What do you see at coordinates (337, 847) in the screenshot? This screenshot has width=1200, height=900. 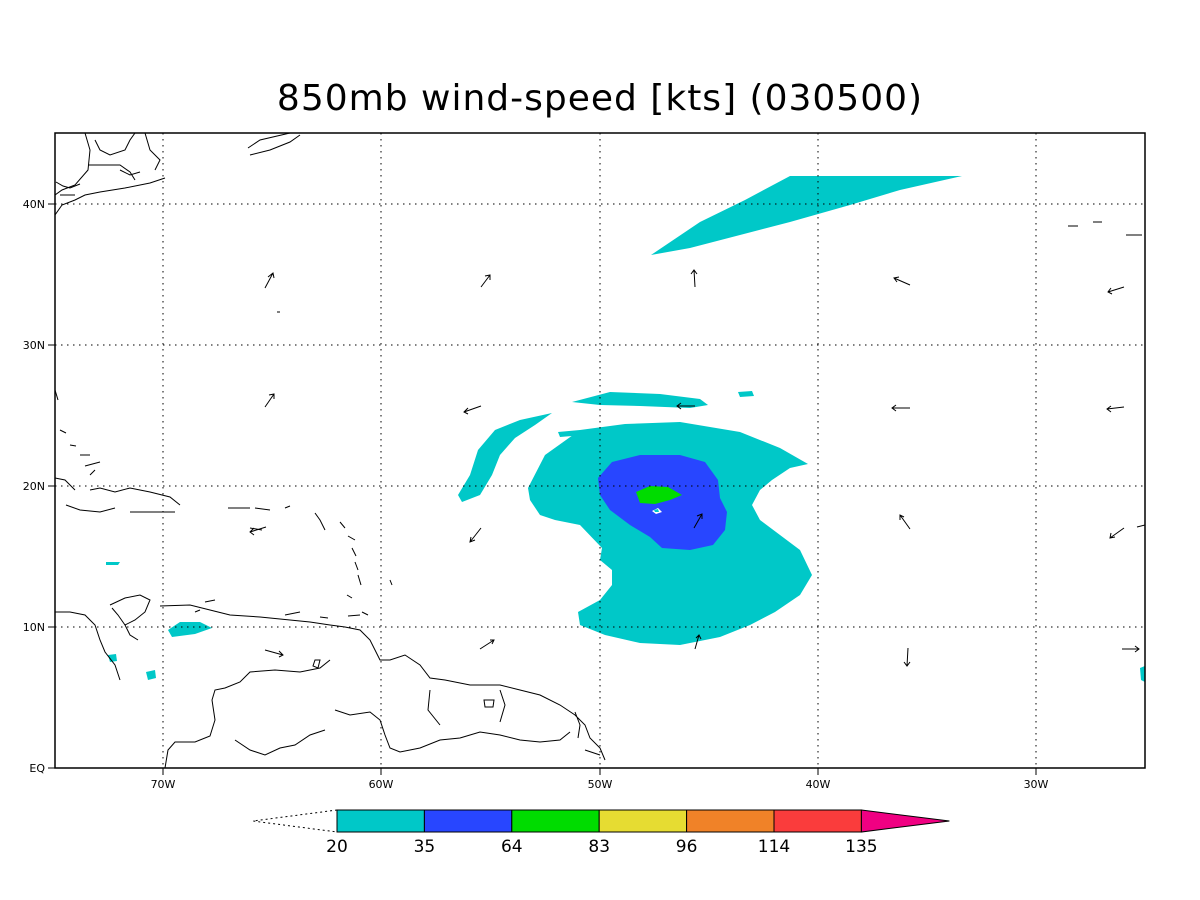 I see `colorbar-label: 20` at bounding box center [337, 847].